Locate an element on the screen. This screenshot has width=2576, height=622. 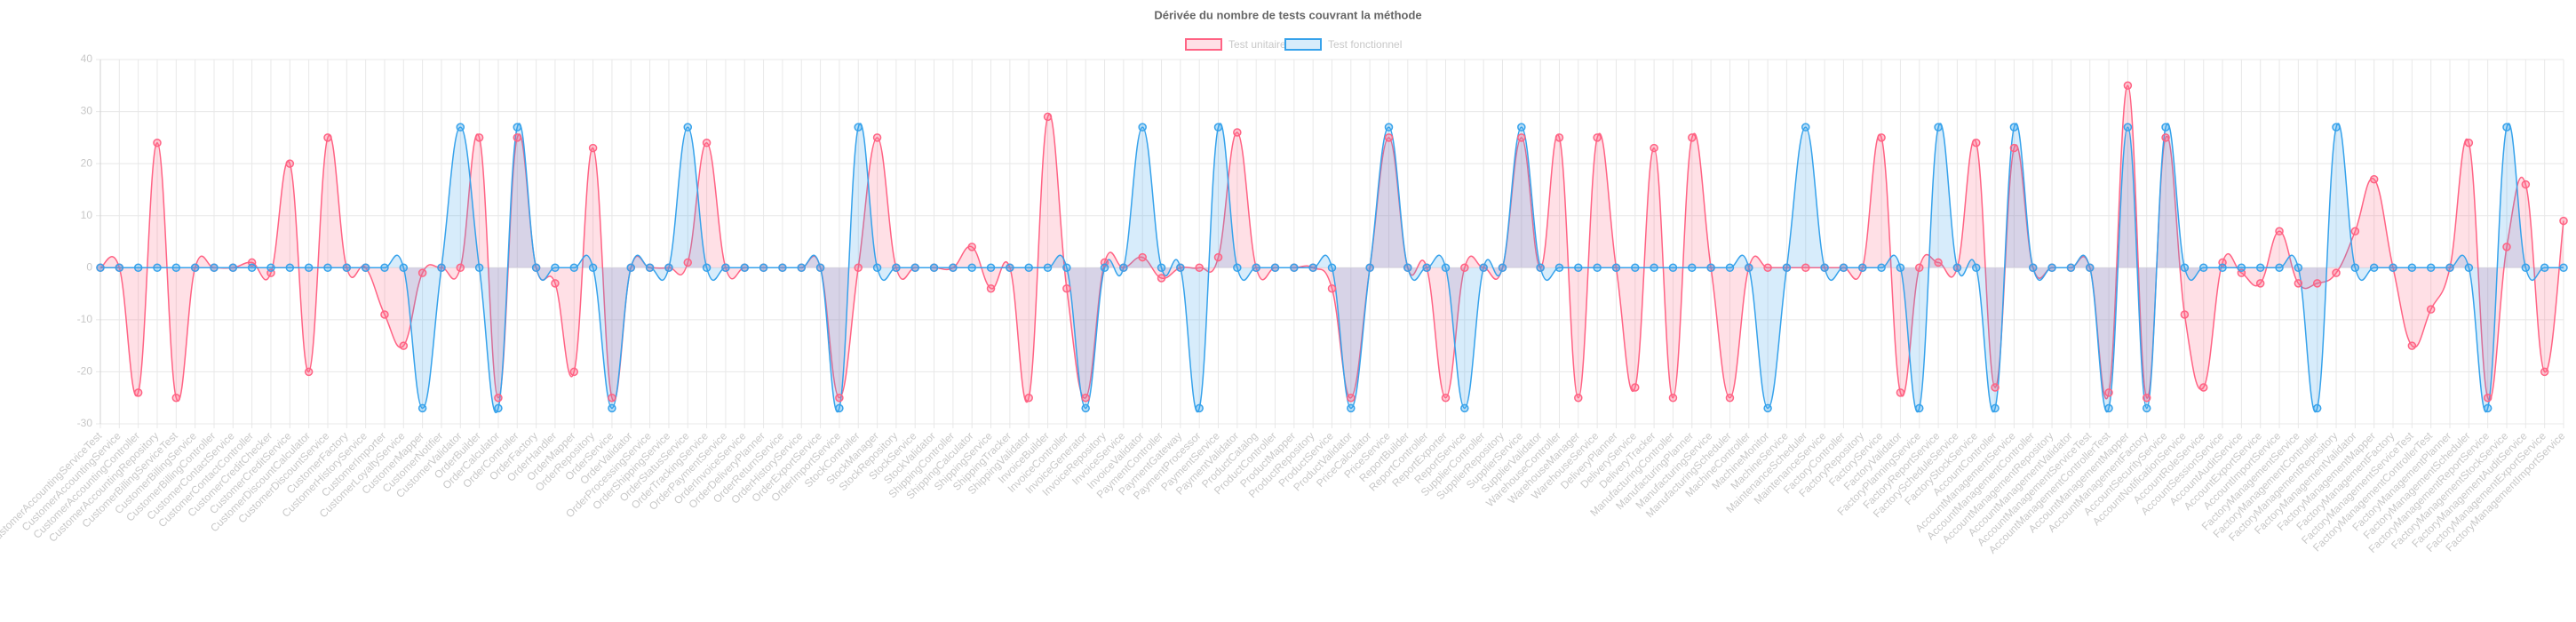
legend-swatch is located at coordinates (1303, 45).